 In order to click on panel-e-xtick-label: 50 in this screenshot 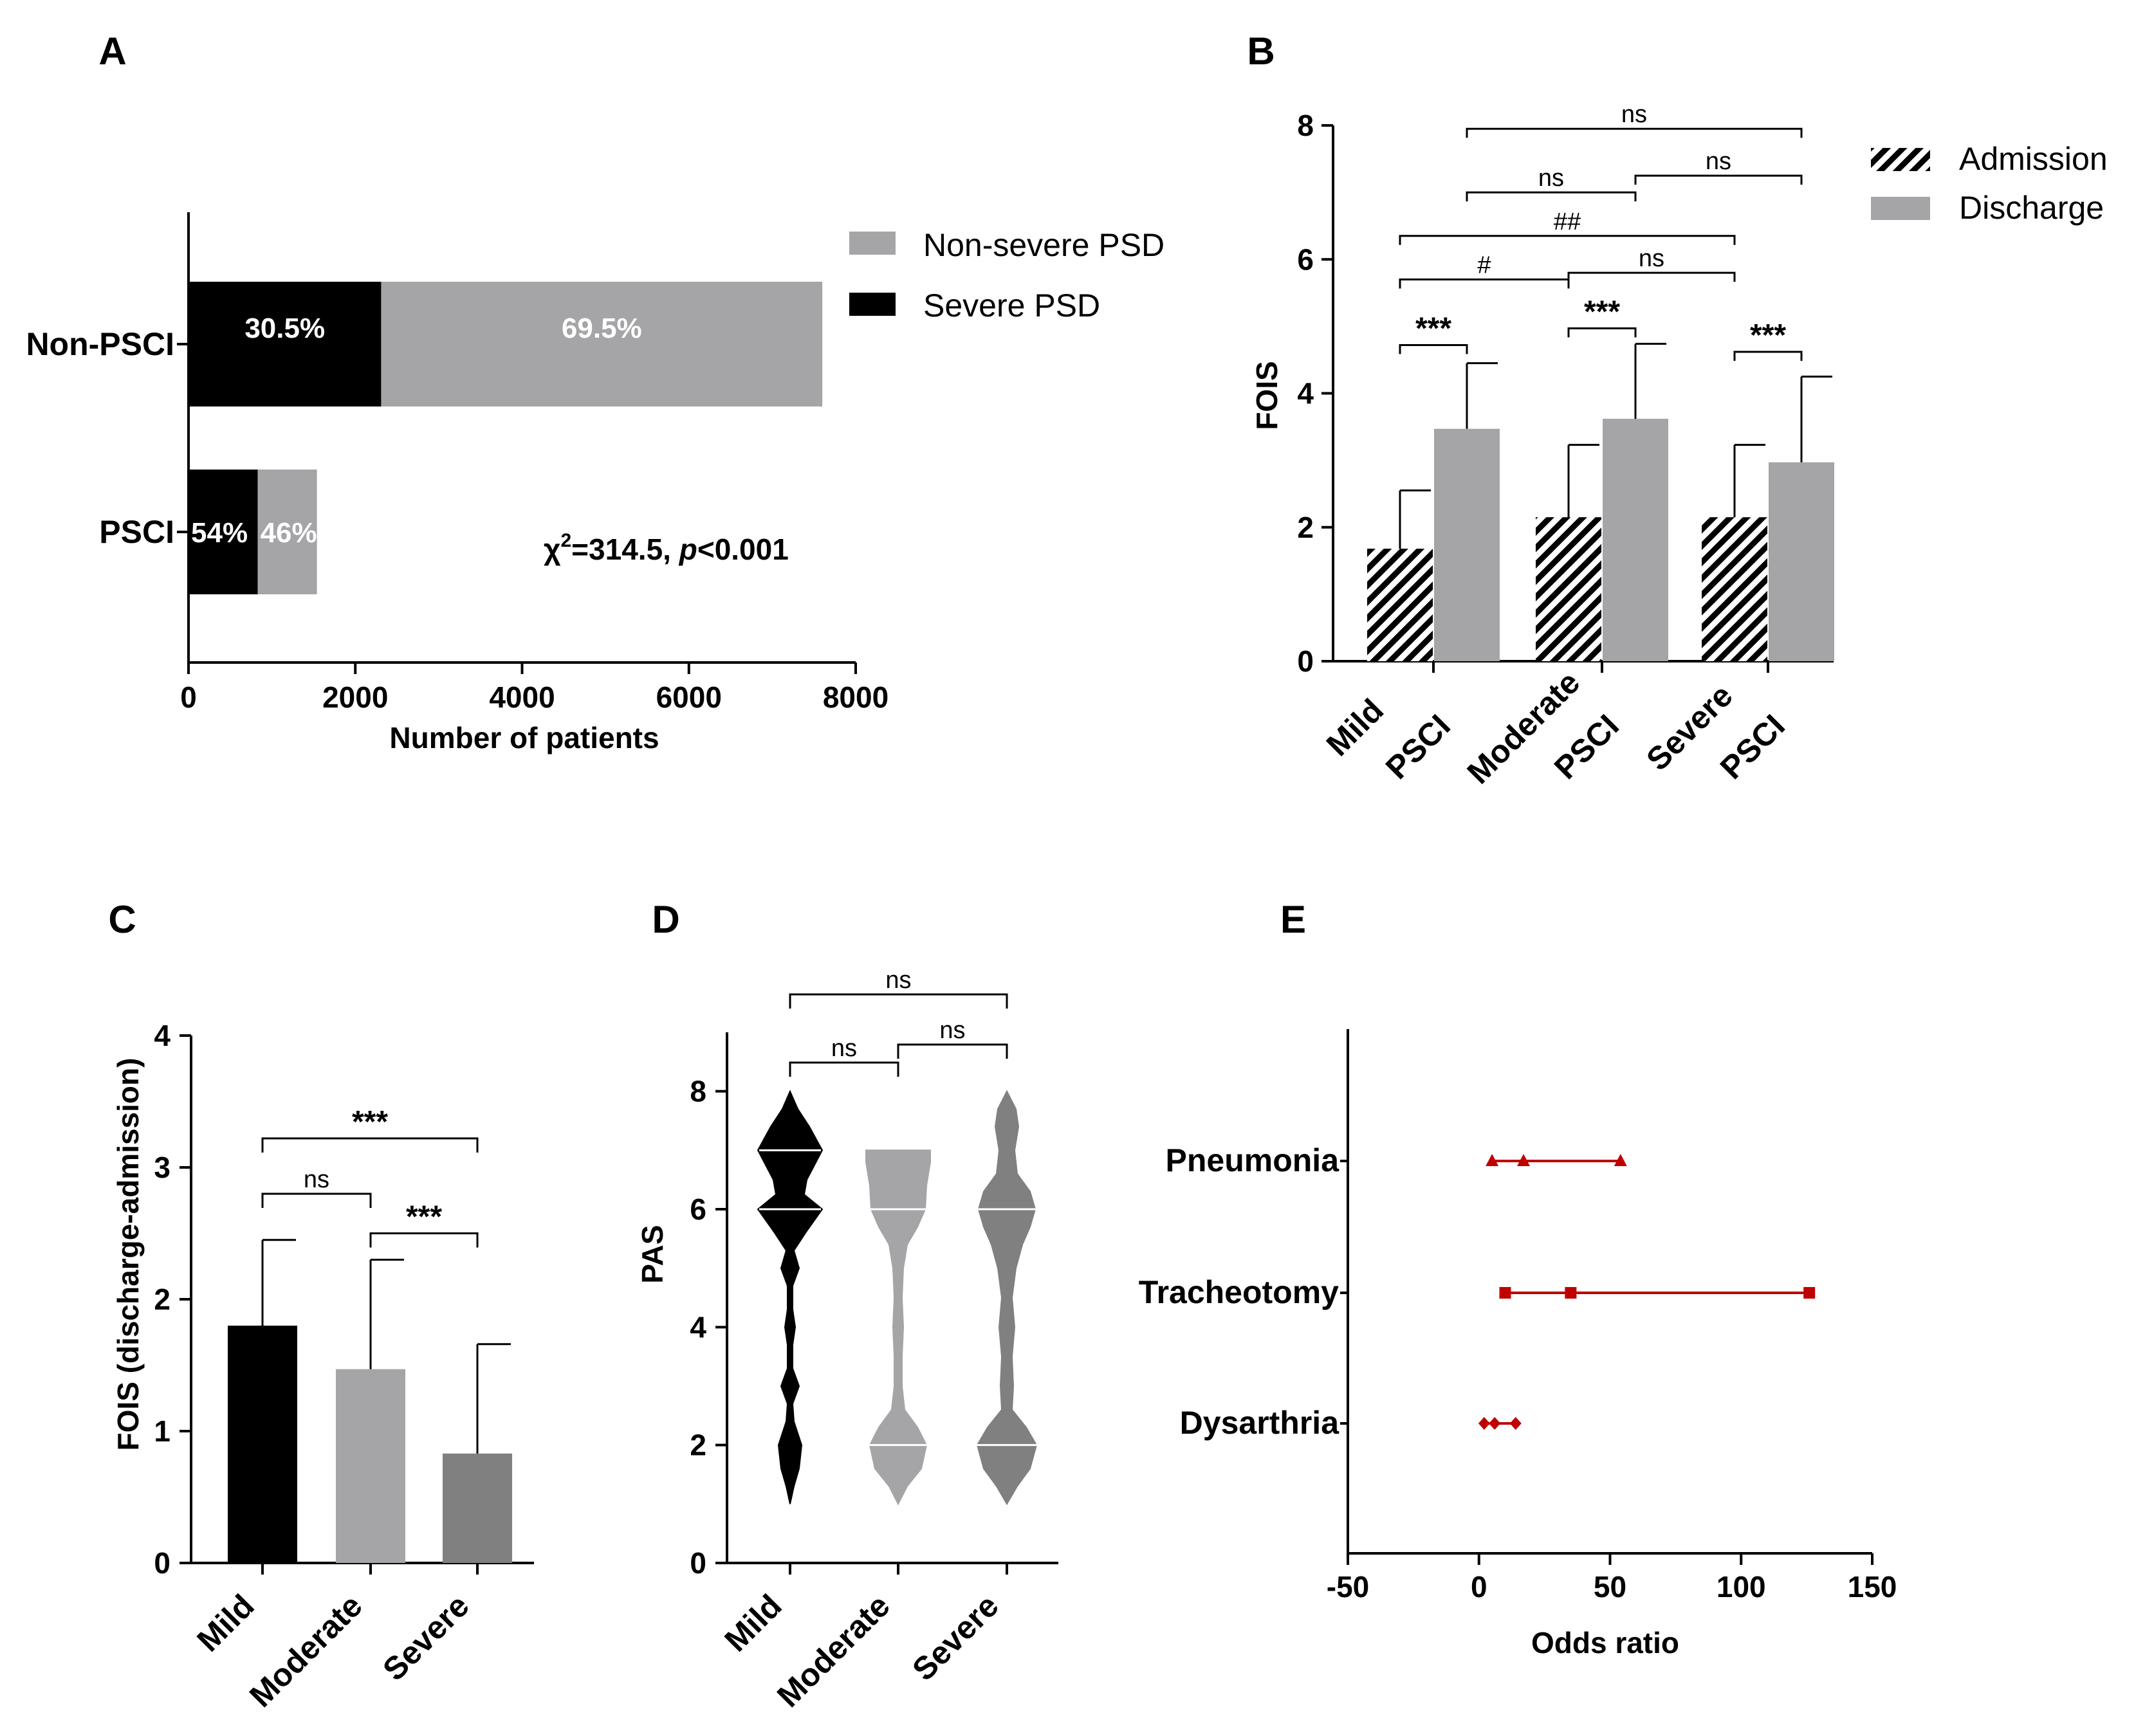, I will do `click(1610, 1587)`.